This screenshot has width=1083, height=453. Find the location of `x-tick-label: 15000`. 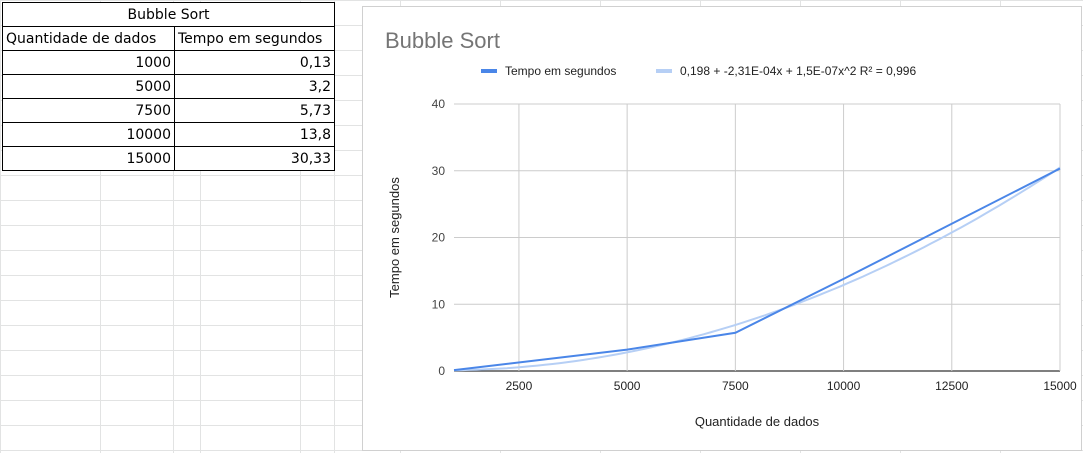

x-tick-label: 15000 is located at coordinates (1060, 386).